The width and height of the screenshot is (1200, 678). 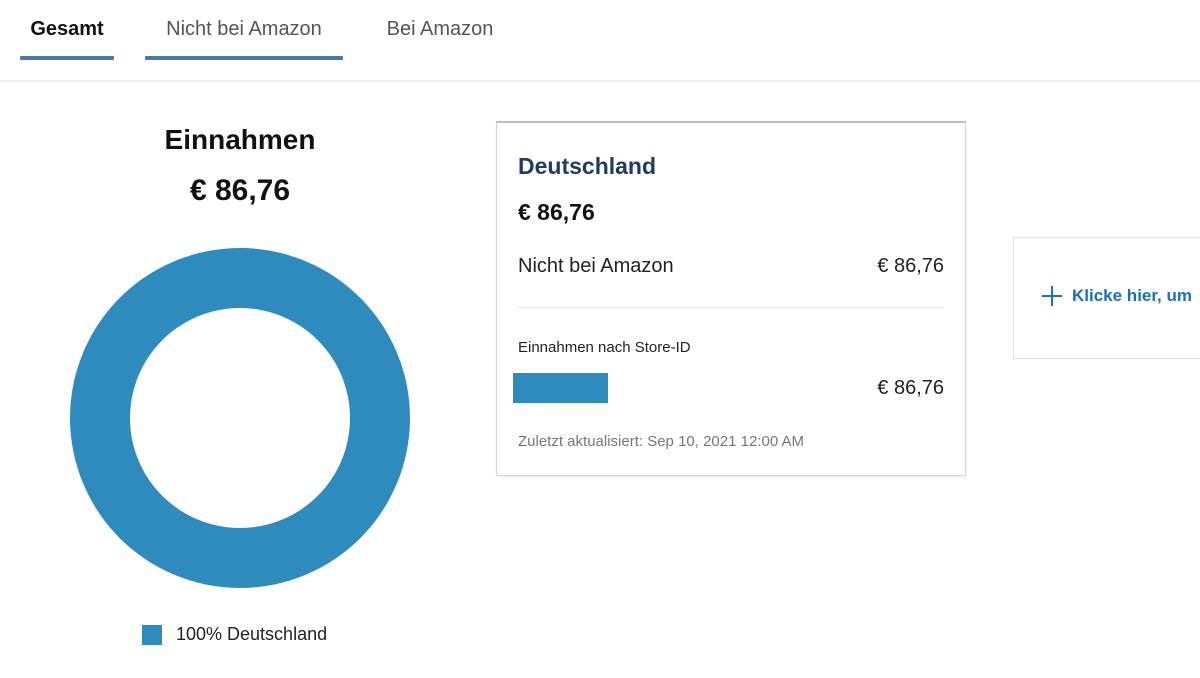 I want to click on donut-slice-deutschland, so click(x=240, y=418).